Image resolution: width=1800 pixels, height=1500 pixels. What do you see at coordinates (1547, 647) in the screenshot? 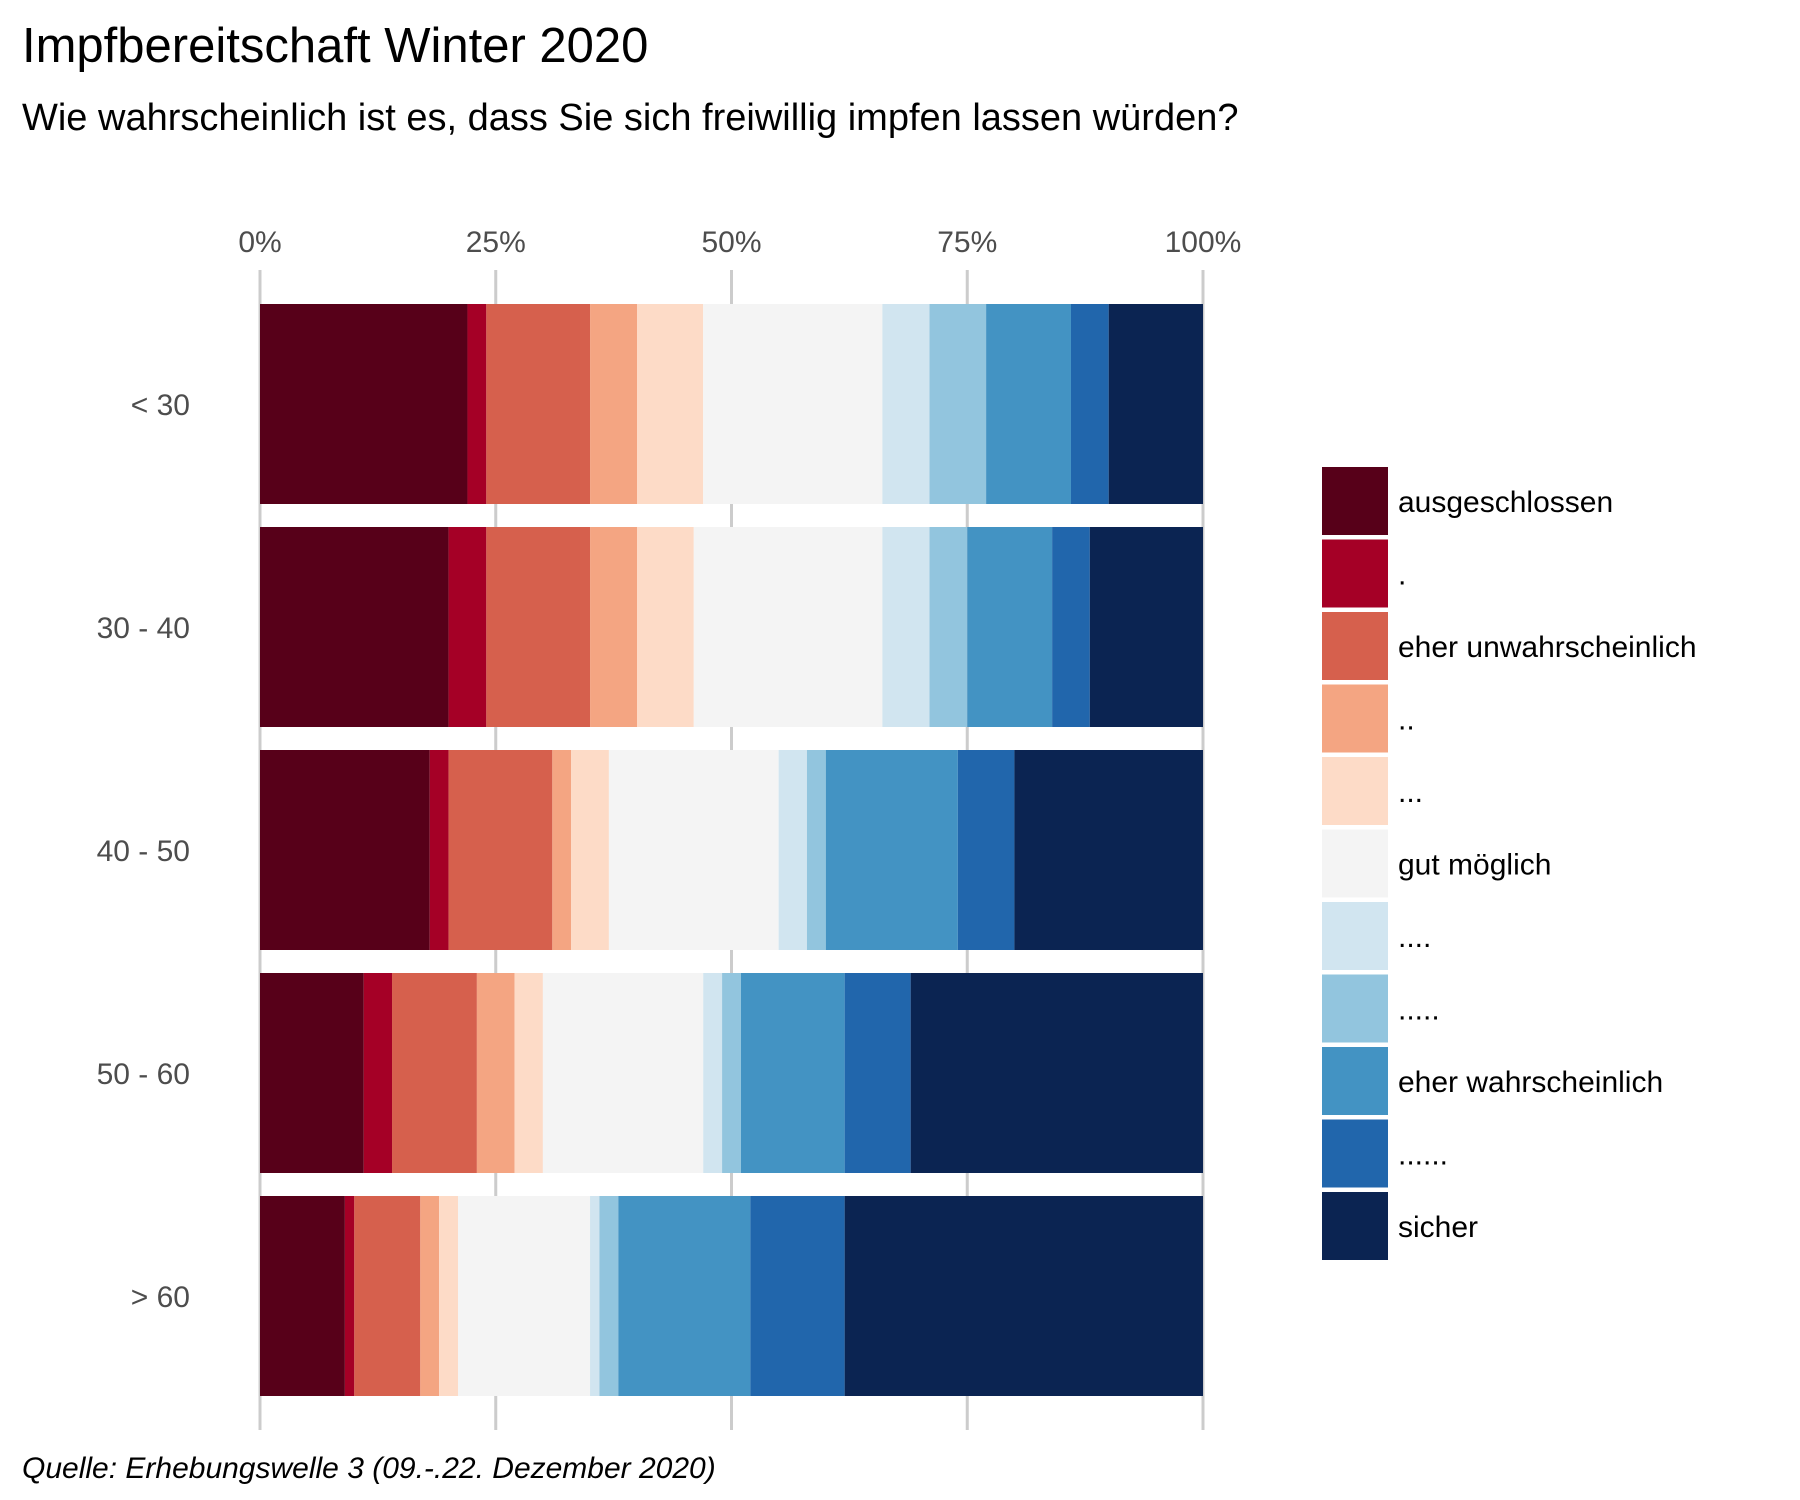
I see `legend-label: eher unwahrscheinlich` at bounding box center [1547, 647].